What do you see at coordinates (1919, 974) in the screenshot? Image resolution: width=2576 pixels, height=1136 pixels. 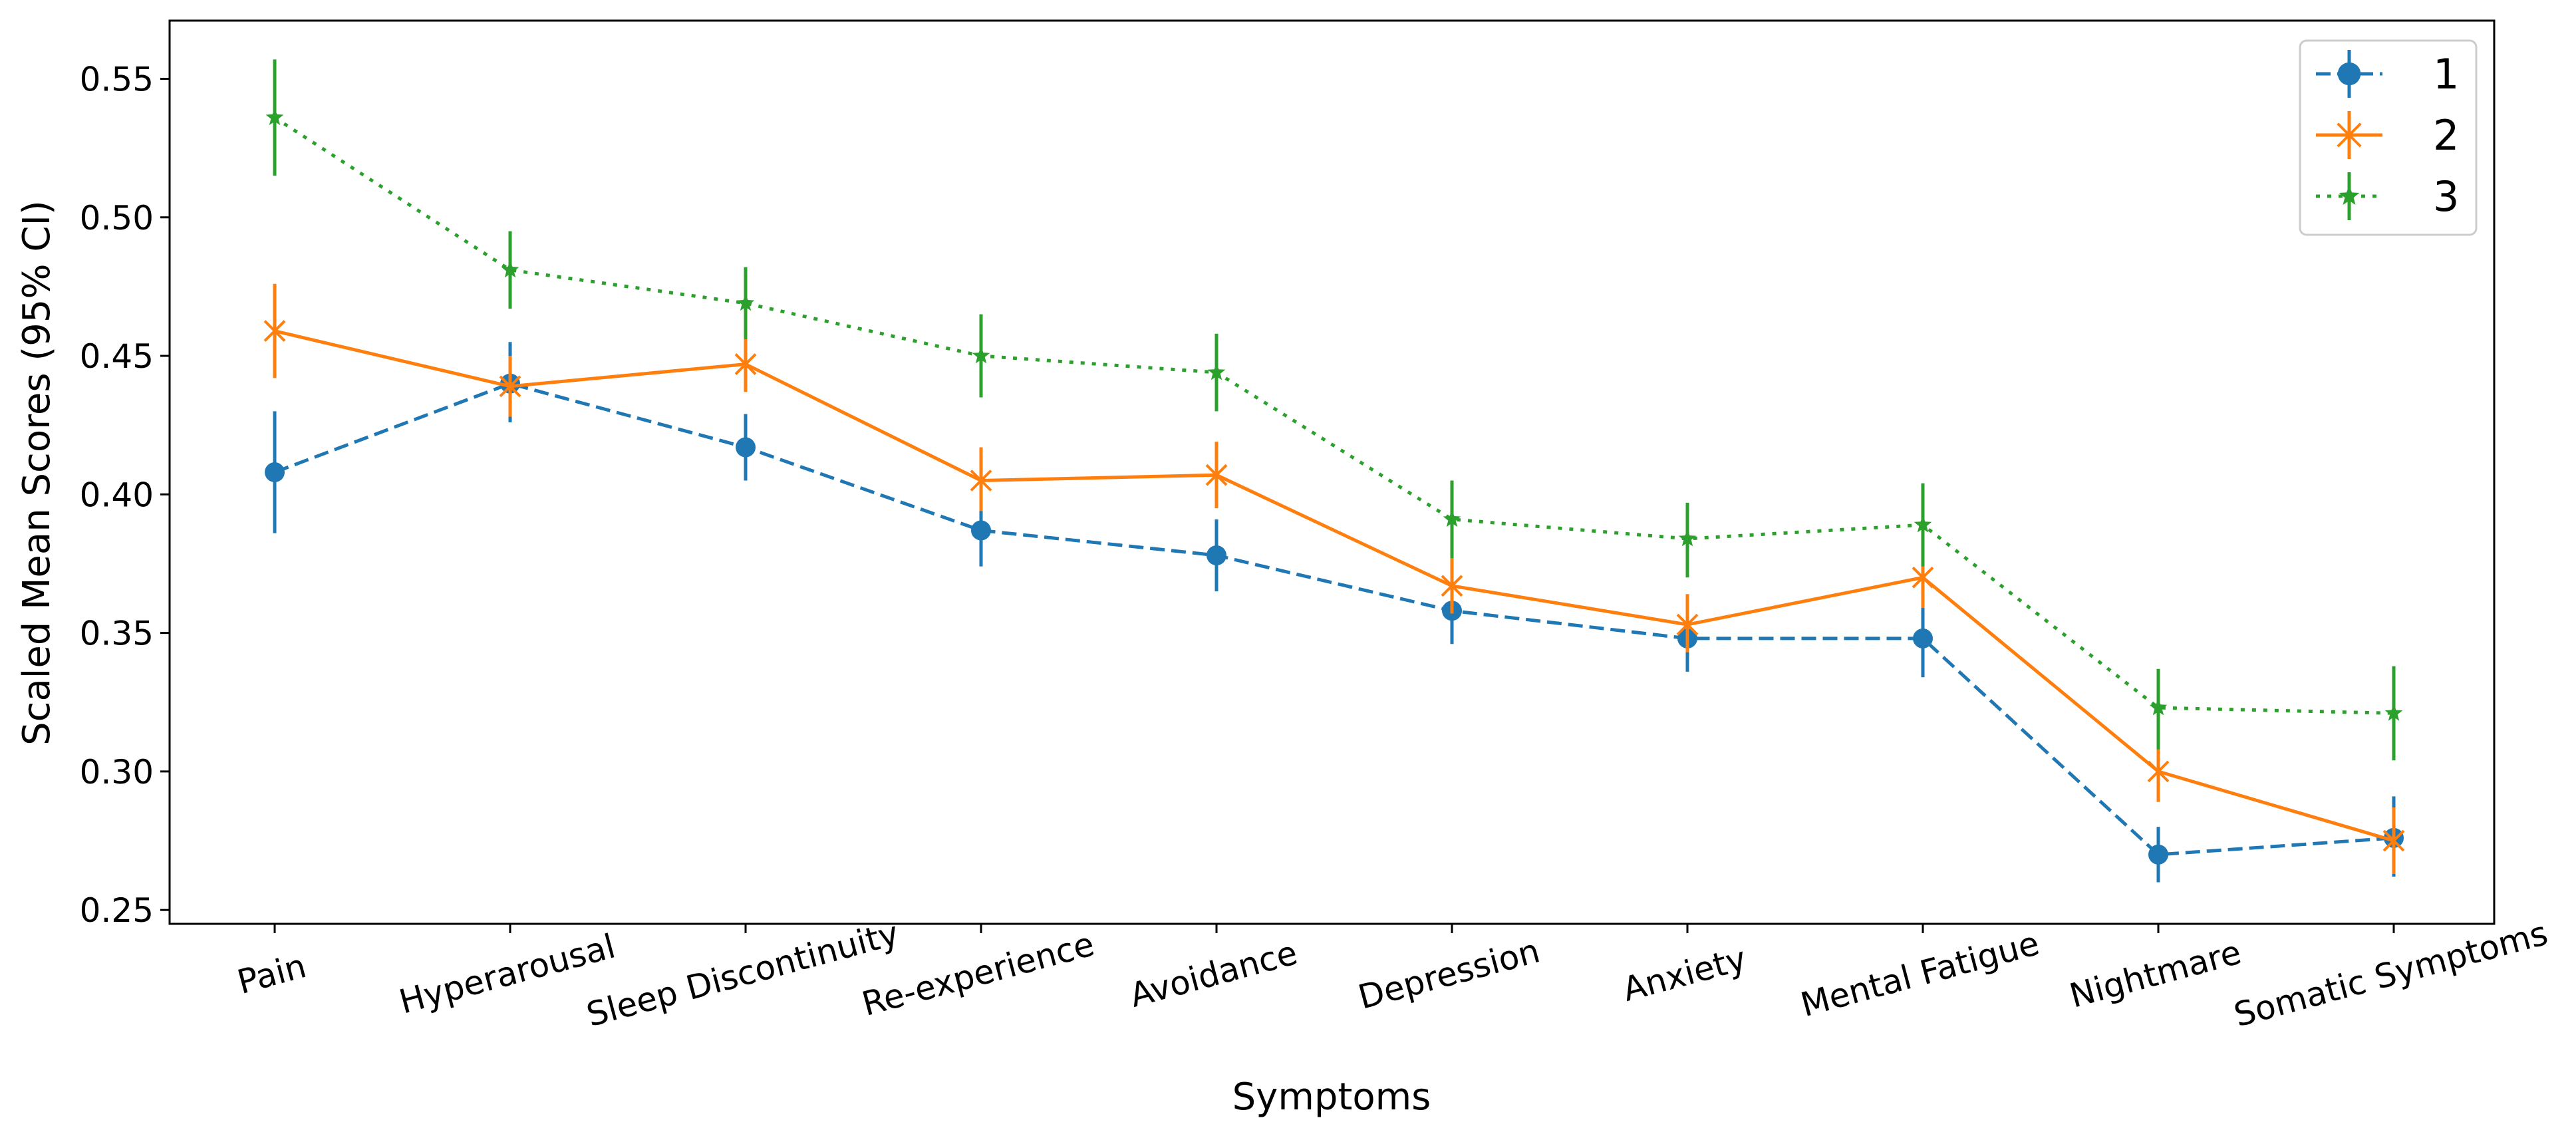 I see `x-tick-label: Mental Fatigue` at bounding box center [1919, 974].